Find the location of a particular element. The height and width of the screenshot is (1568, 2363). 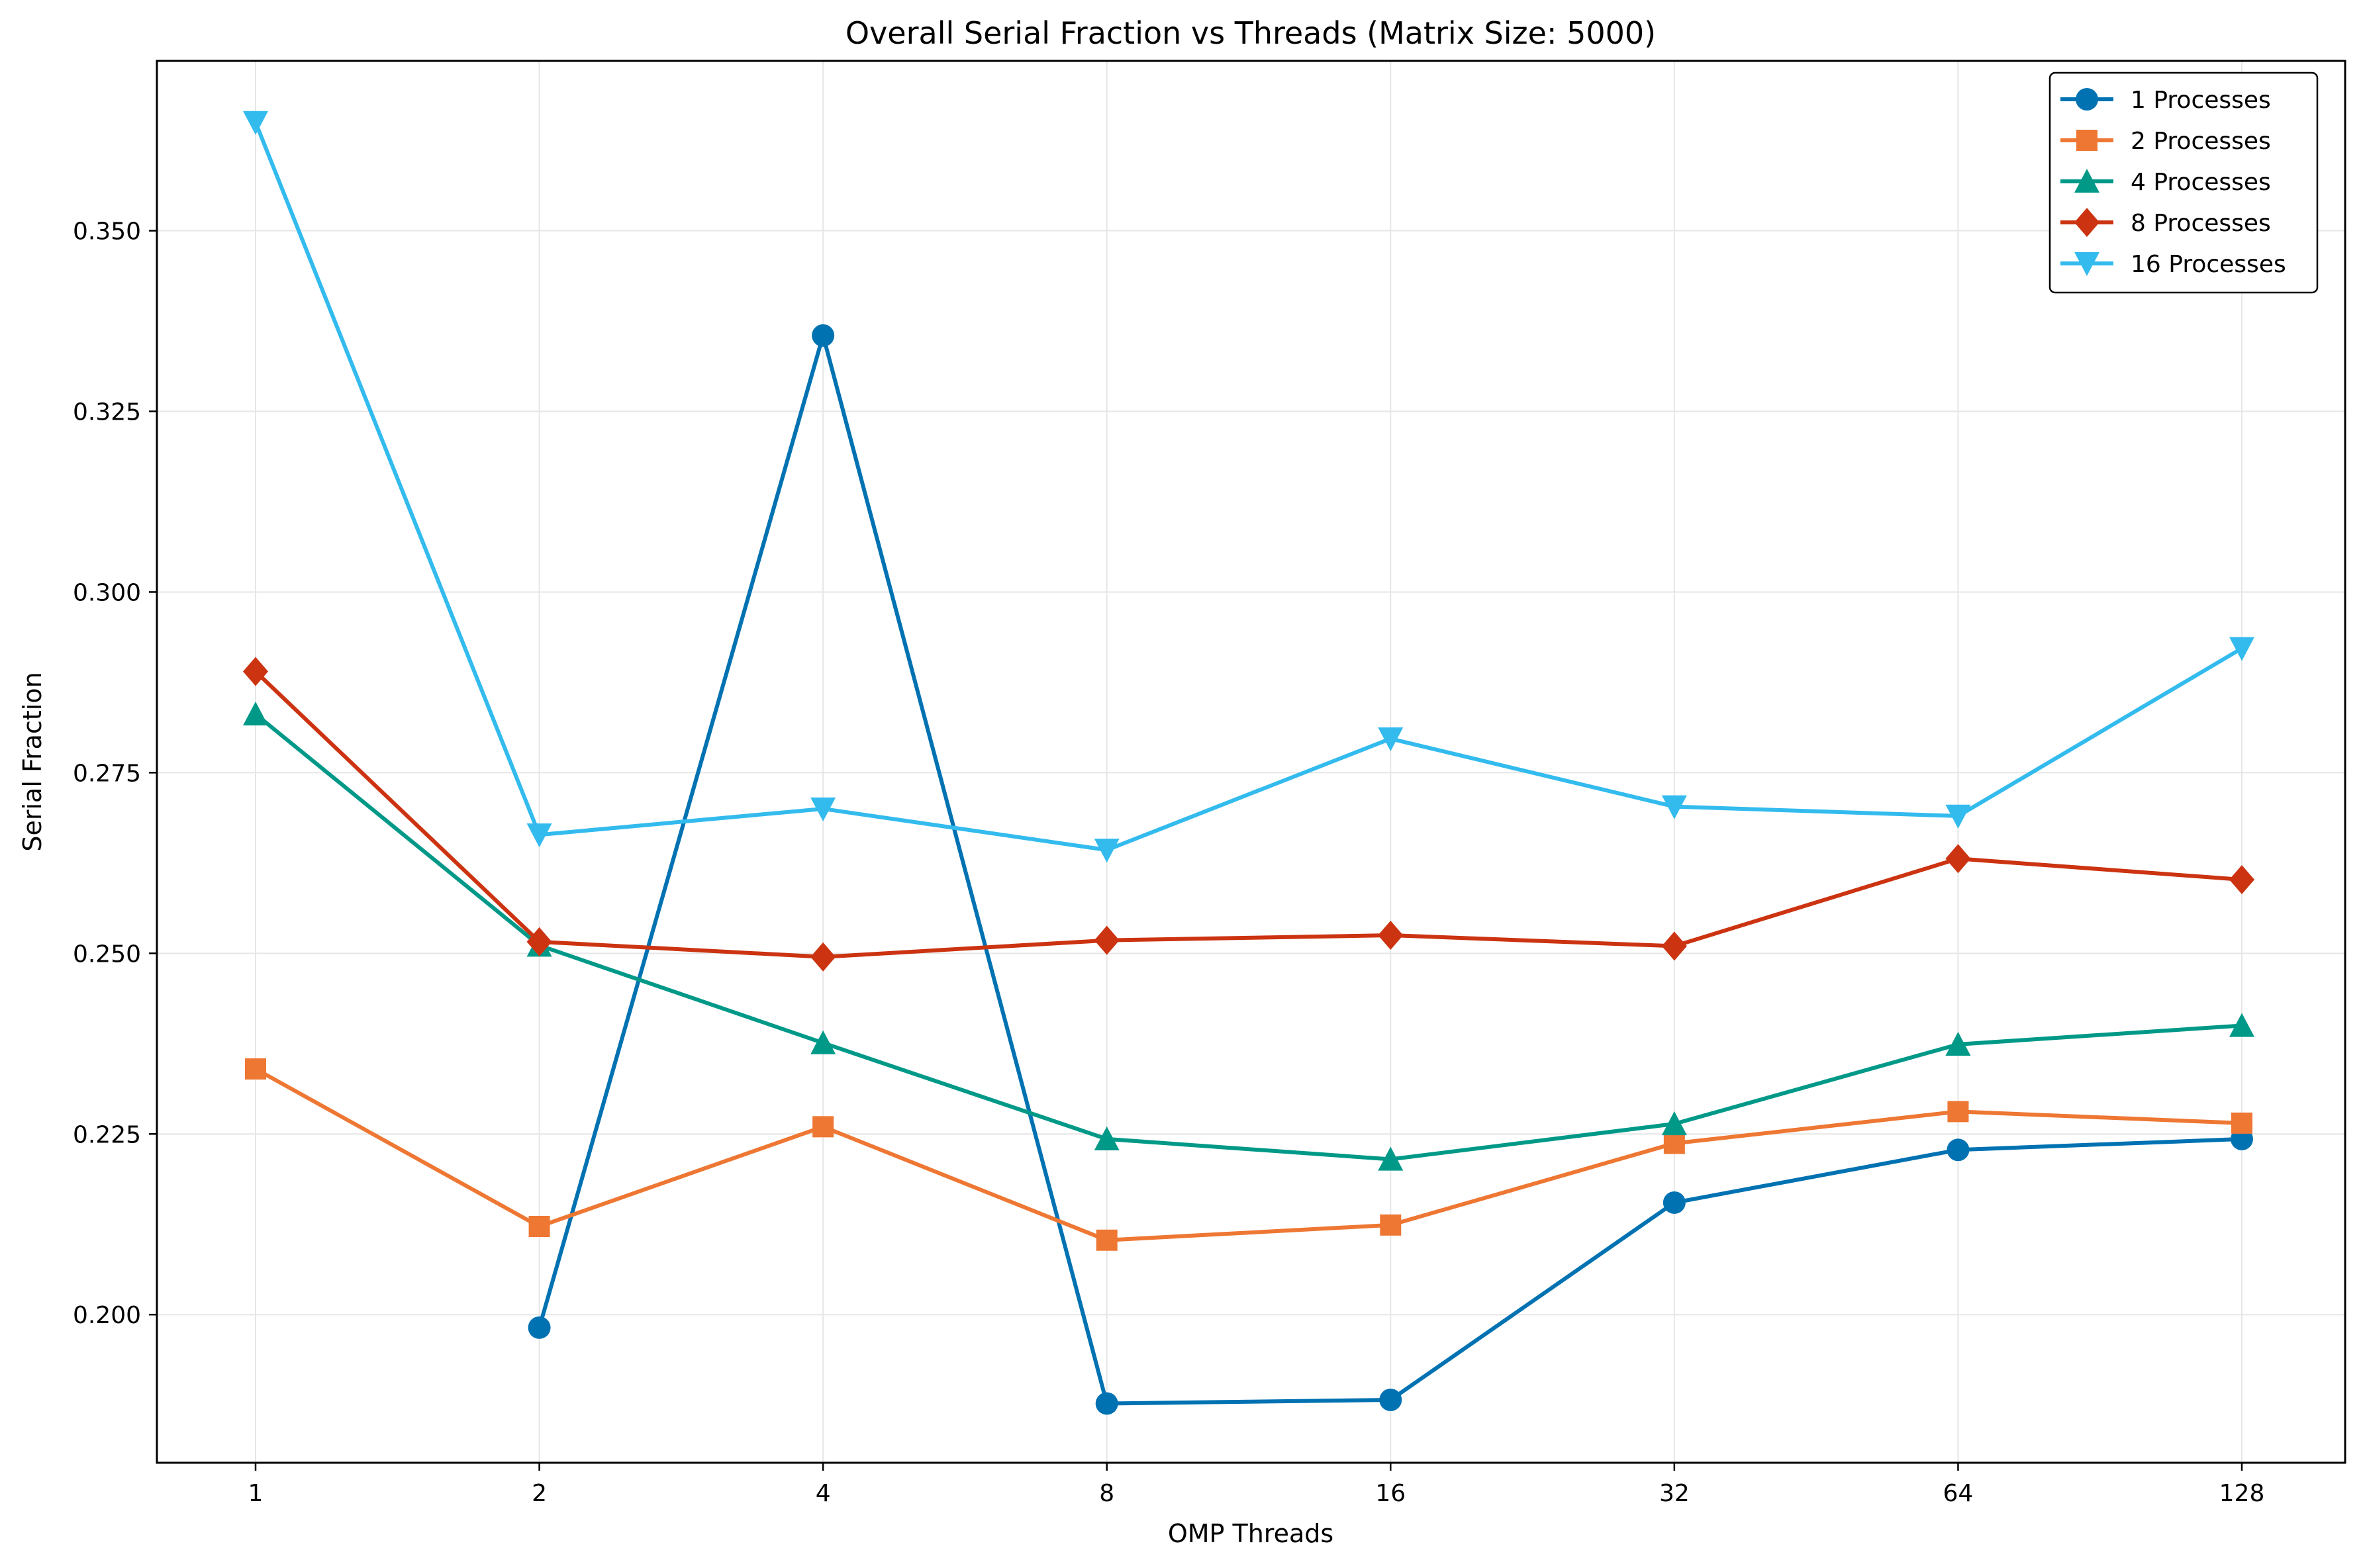

y-tick-label: 0.250 is located at coordinates (107, 954).